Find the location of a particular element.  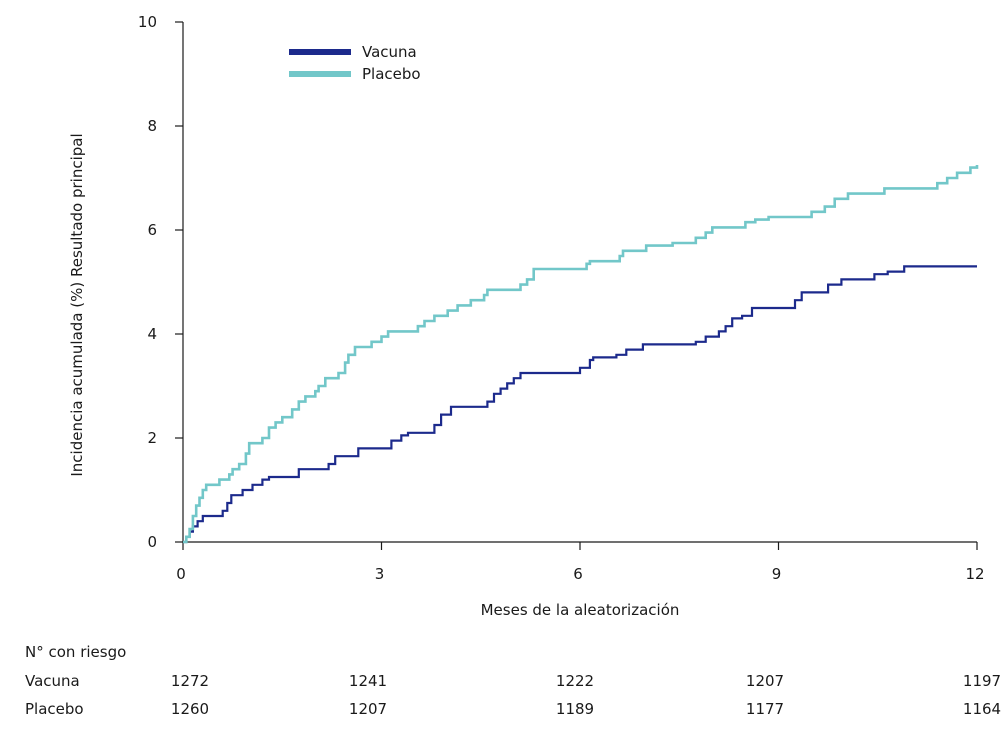

risk-cell: 1241 is located at coordinates (368, 681).